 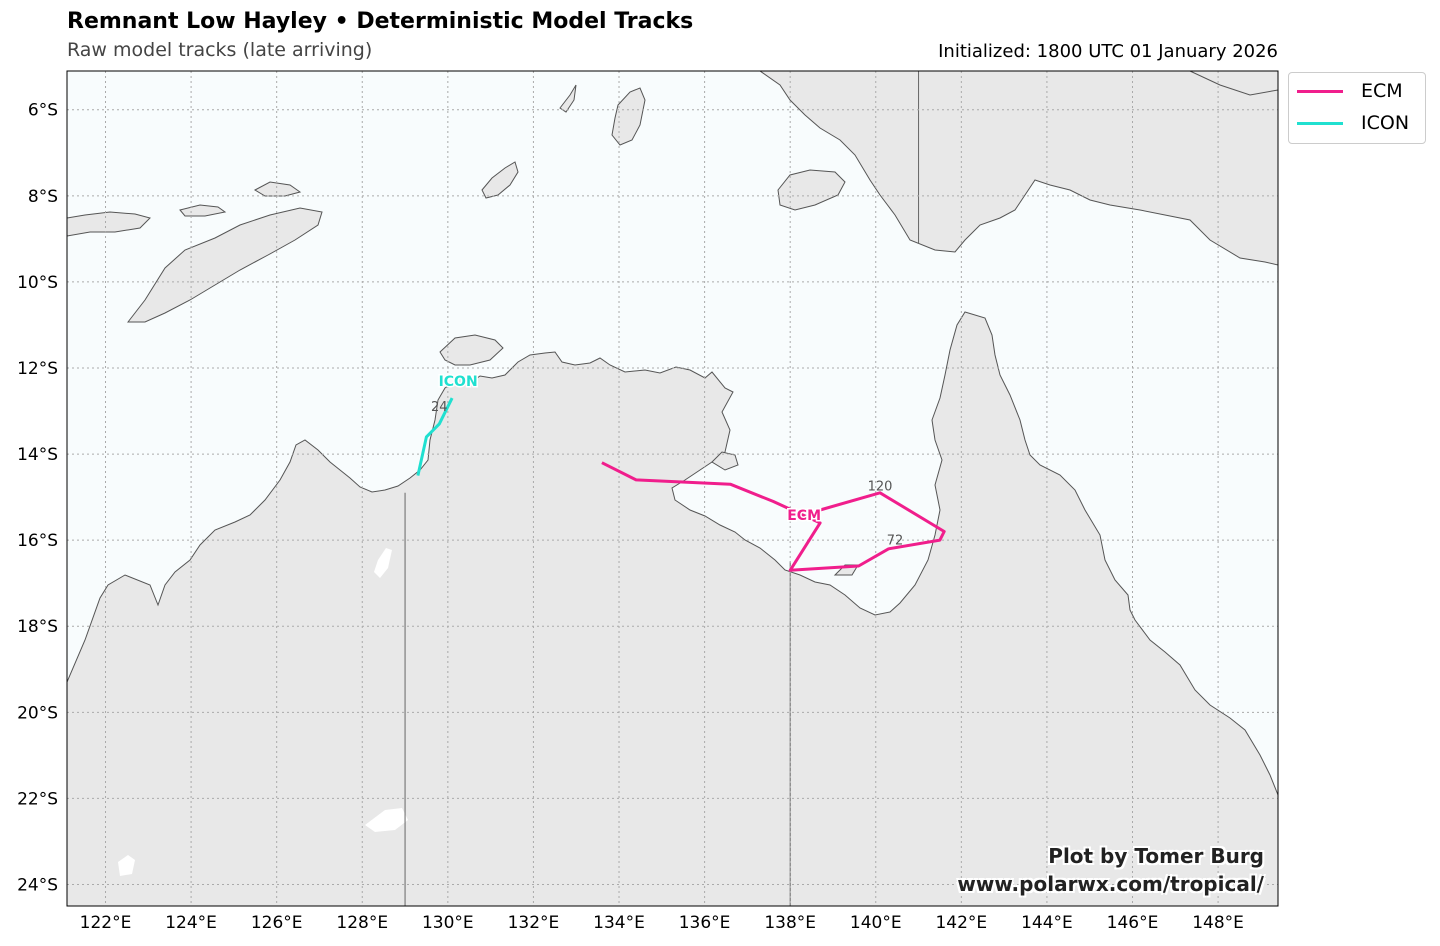 I want to click on credit-url: www.polarwx.com/tropical/, so click(x=1110, y=884).